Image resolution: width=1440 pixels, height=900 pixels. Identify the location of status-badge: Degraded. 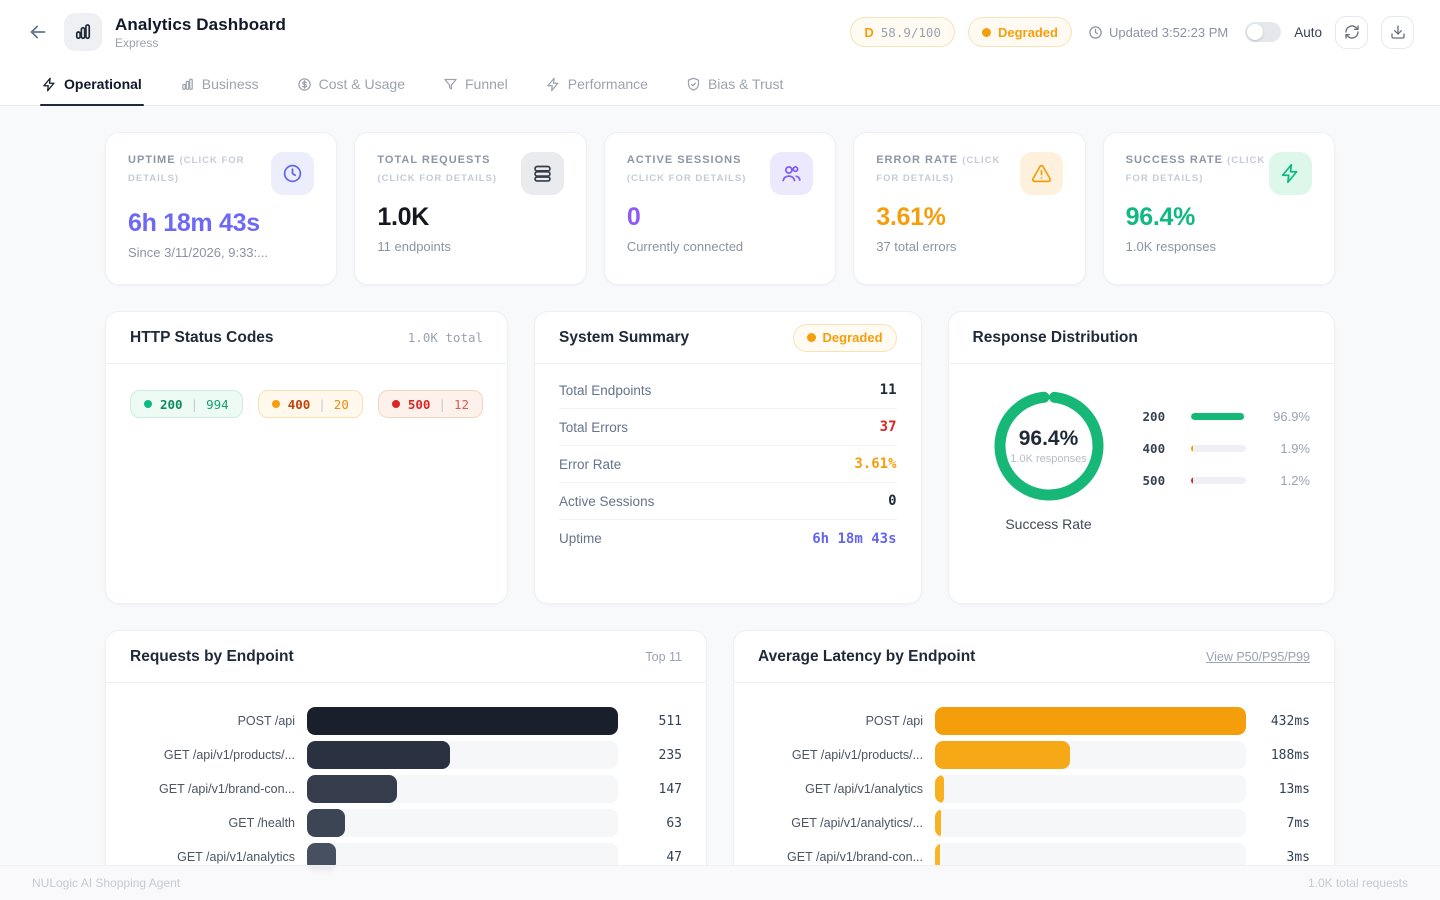
(1020, 32).